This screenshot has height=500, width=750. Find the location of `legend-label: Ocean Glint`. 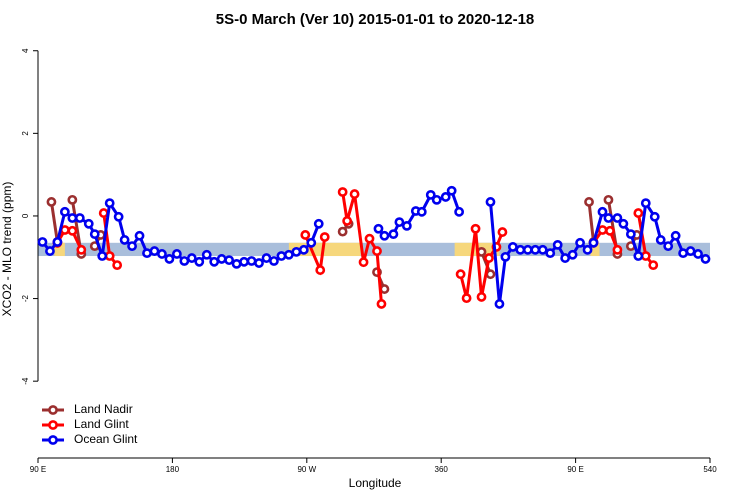

legend-label: Ocean Glint is located at coordinates (106, 439).